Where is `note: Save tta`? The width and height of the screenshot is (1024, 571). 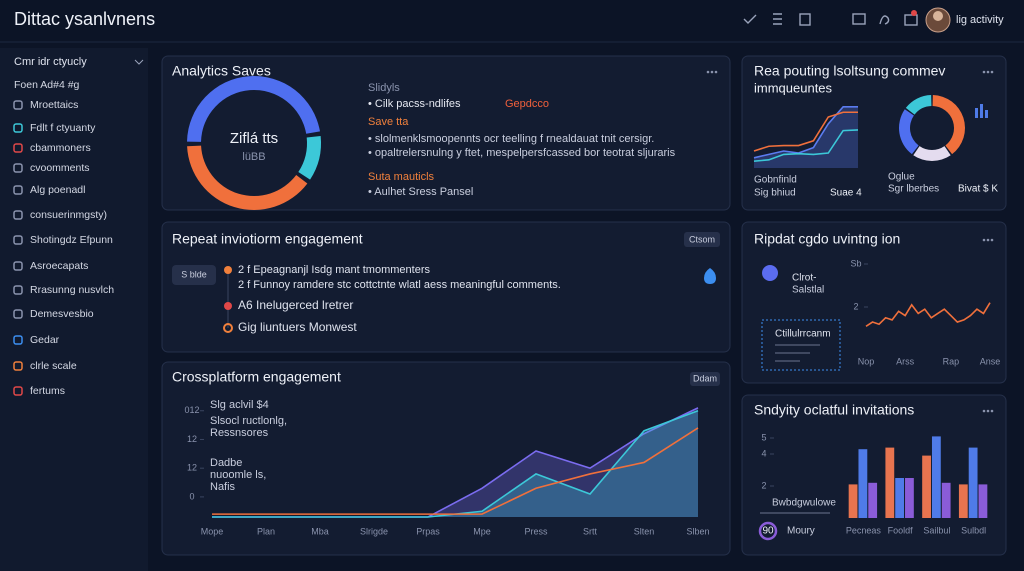
note: Save tta is located at coordinates (388, 122).